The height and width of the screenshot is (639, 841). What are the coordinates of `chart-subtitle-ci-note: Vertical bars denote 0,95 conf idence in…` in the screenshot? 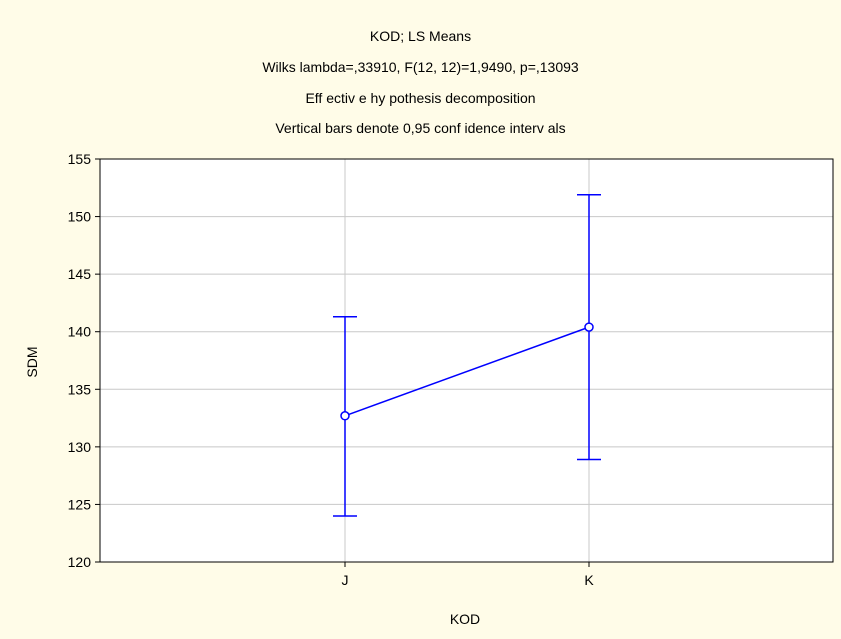 It's located at (420, 128).